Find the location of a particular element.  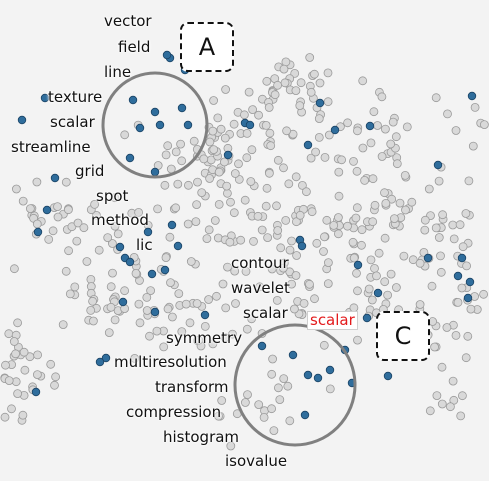

keyword-field: field is located at coordinates (134, 47).